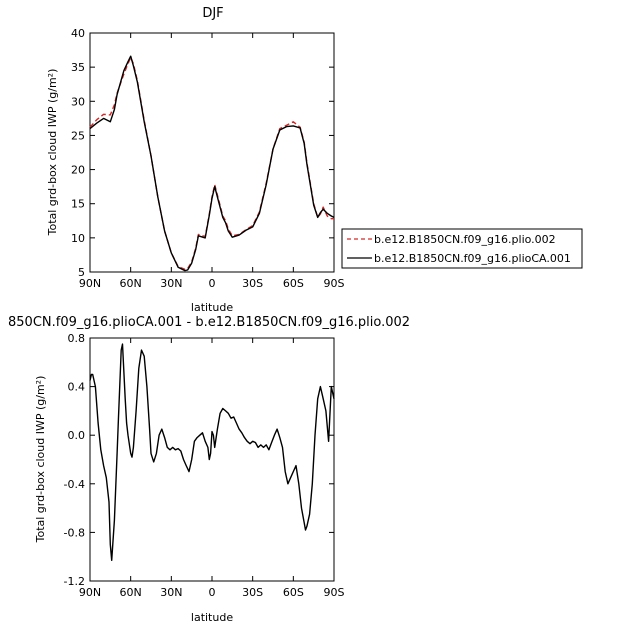 Image resolution: width=628 pixels, height=628 pixels. What do you see at coordinates (212, 283) in the screenshot?
I see `top-x-tick-label: 0` at bounding box center [212, 283].